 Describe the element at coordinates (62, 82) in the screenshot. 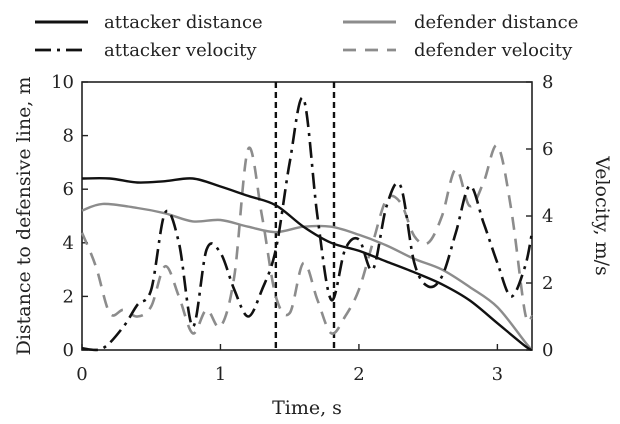

I see `y-left-tick-label: 10` at that location.